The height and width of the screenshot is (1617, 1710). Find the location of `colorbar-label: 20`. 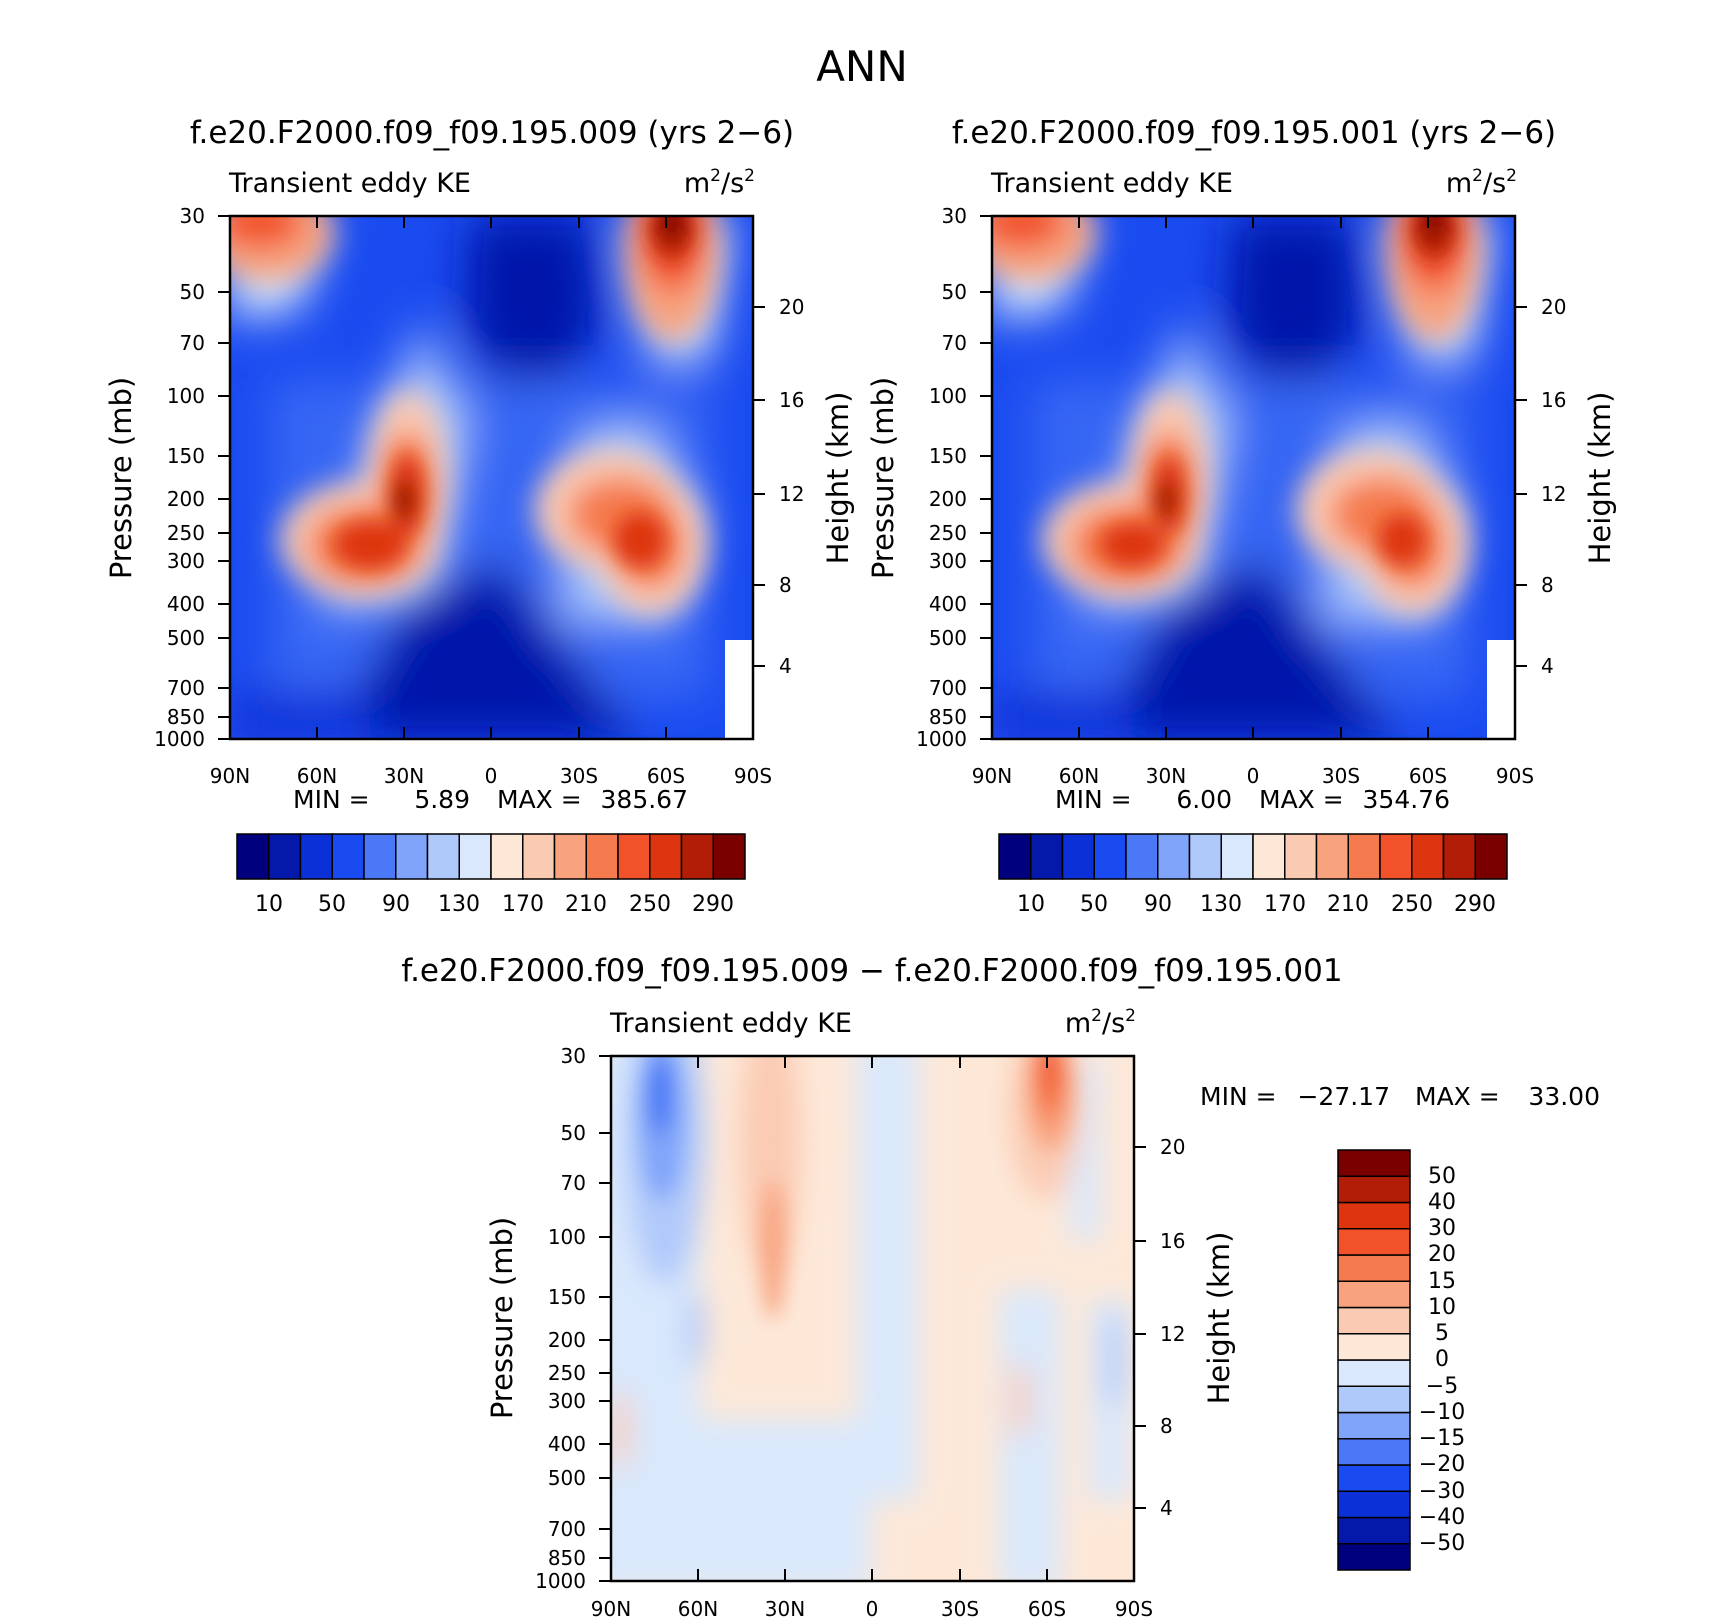

colorbar-label: 20 is located at coordinates (1442, 1254).